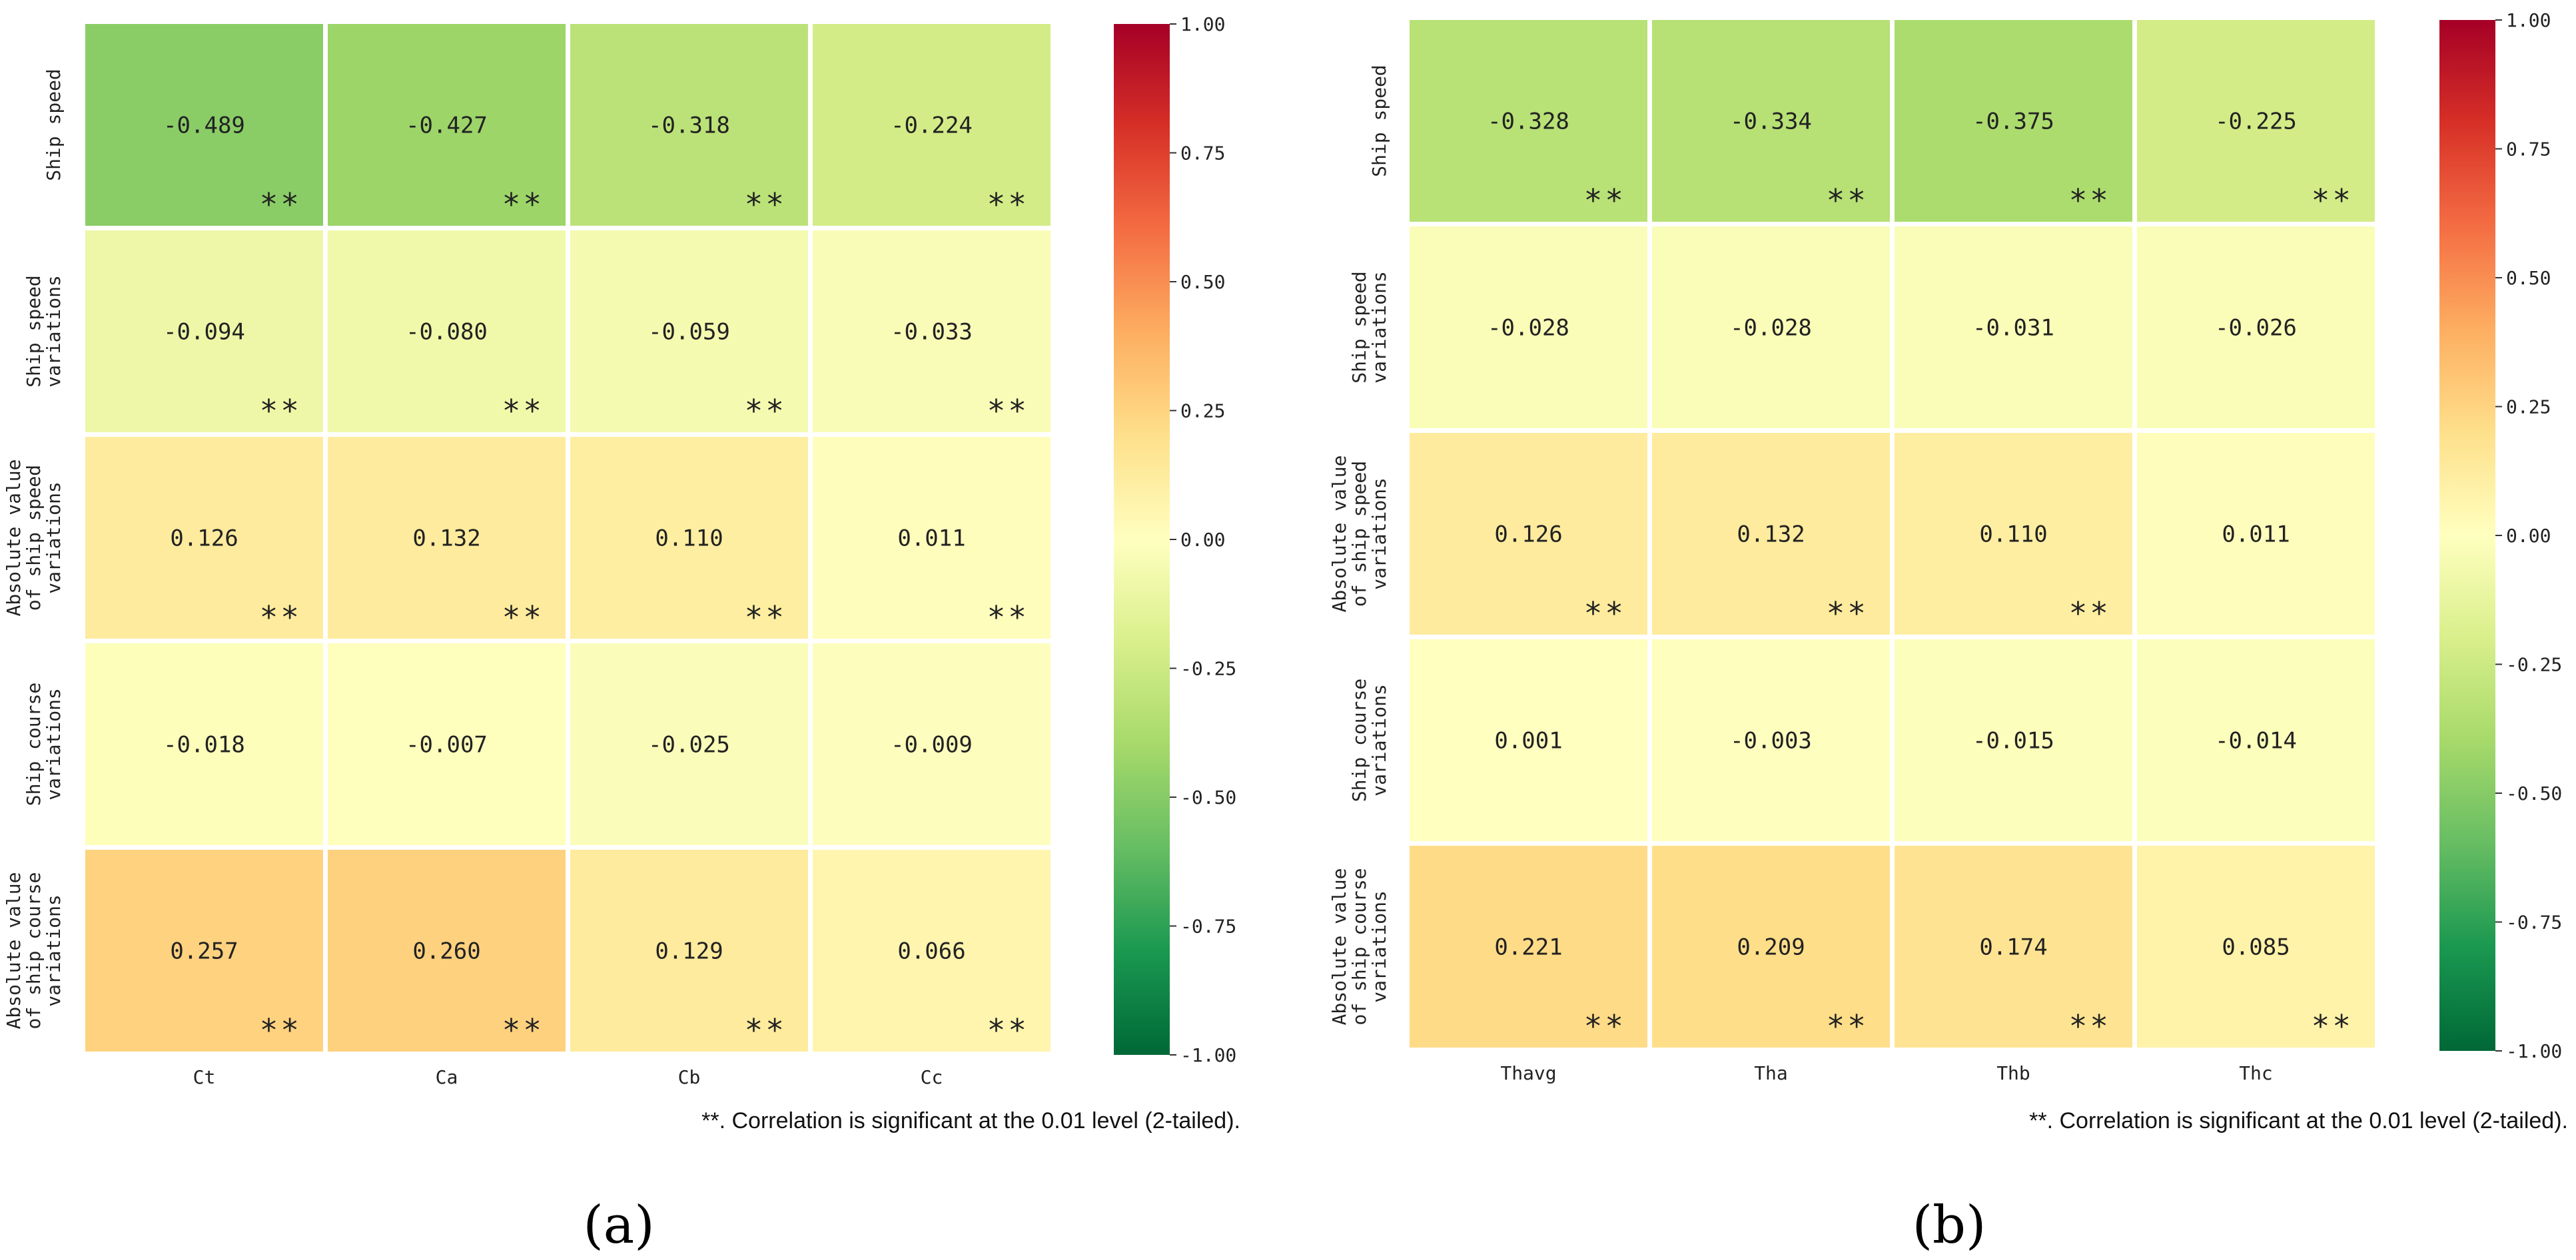 This screenshot has width=2576, height=1260. I want to click on row-label-0-line-0: Ship speed, so click(54, 125).